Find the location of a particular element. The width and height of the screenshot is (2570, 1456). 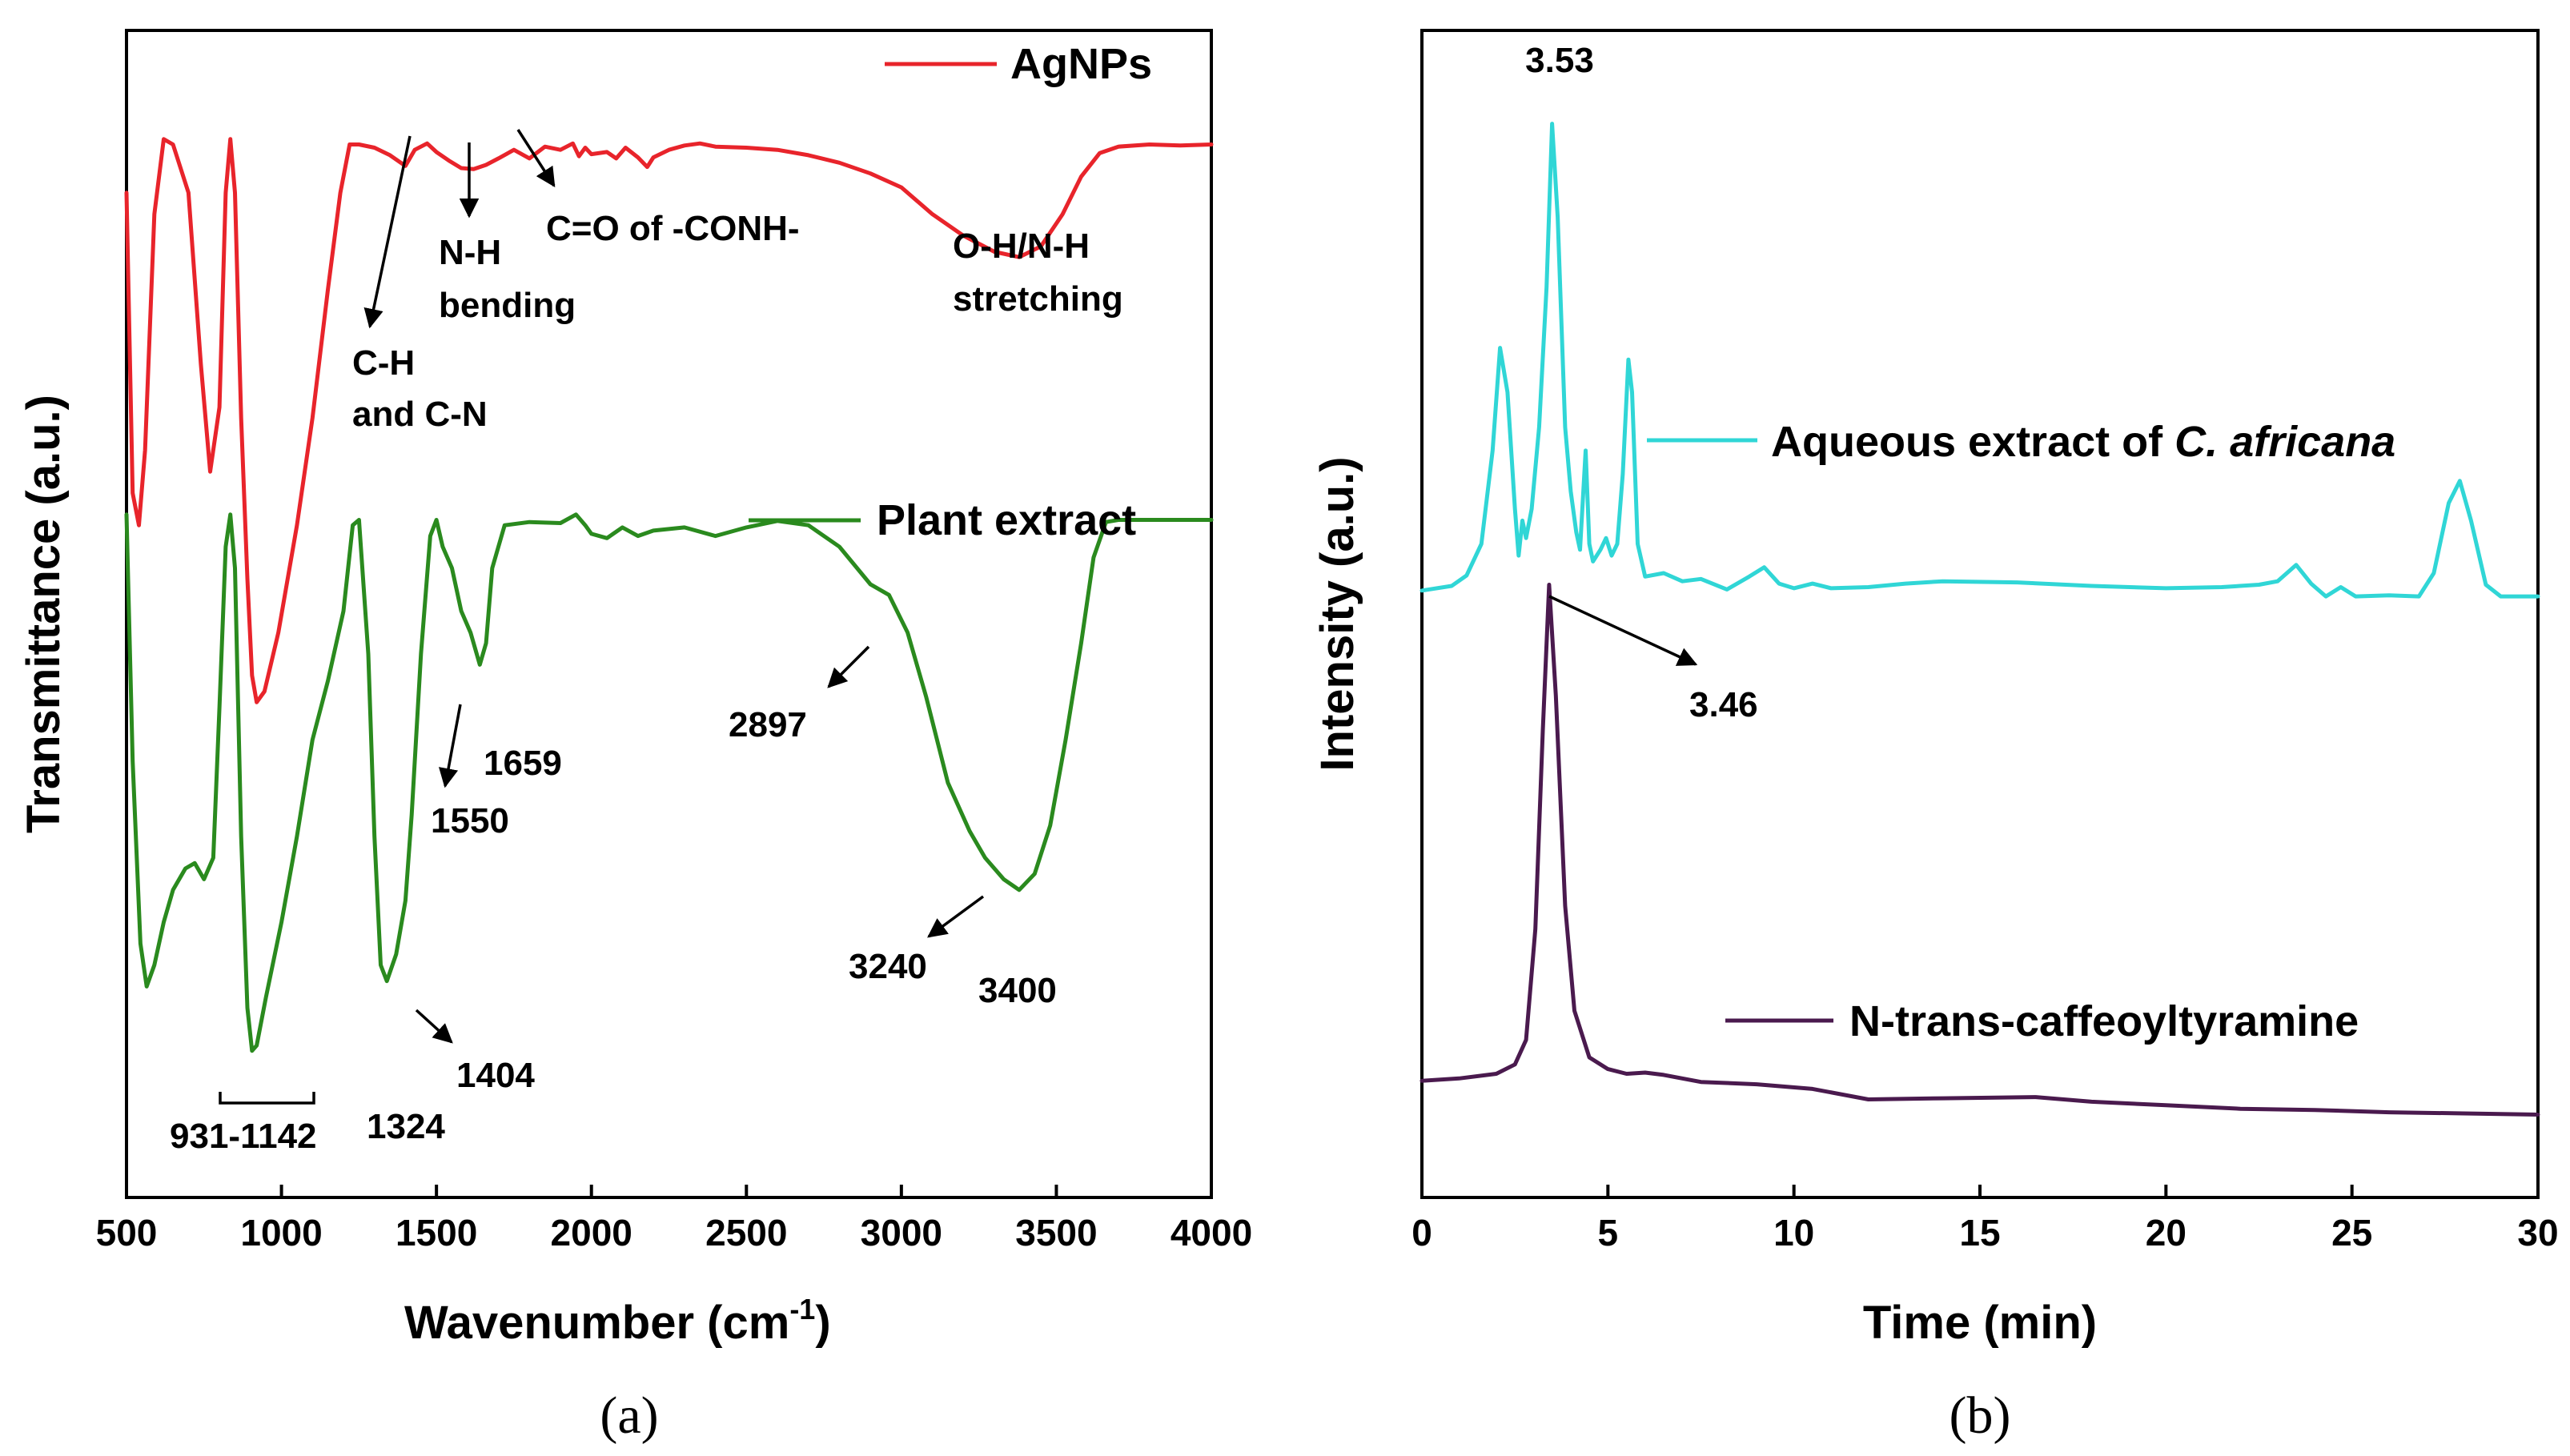

annotation-peak-3-46: 3.46 is located at coordinates (1723, 704).